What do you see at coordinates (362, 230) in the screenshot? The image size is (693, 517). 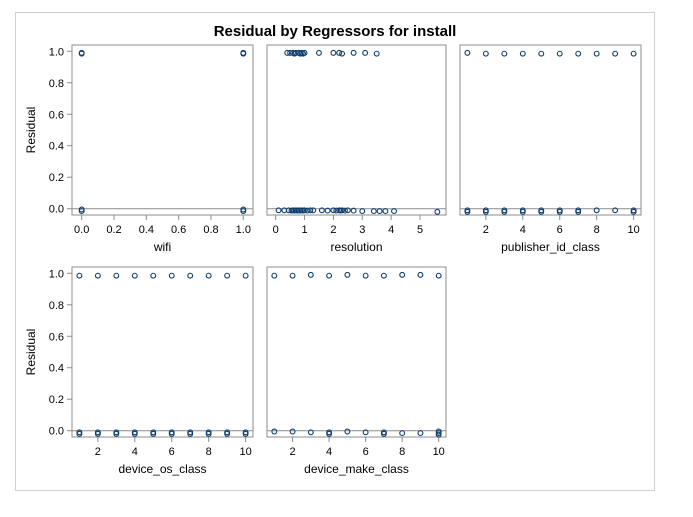 I see `x-tick-label: 3` at bounding box center [362, 230].